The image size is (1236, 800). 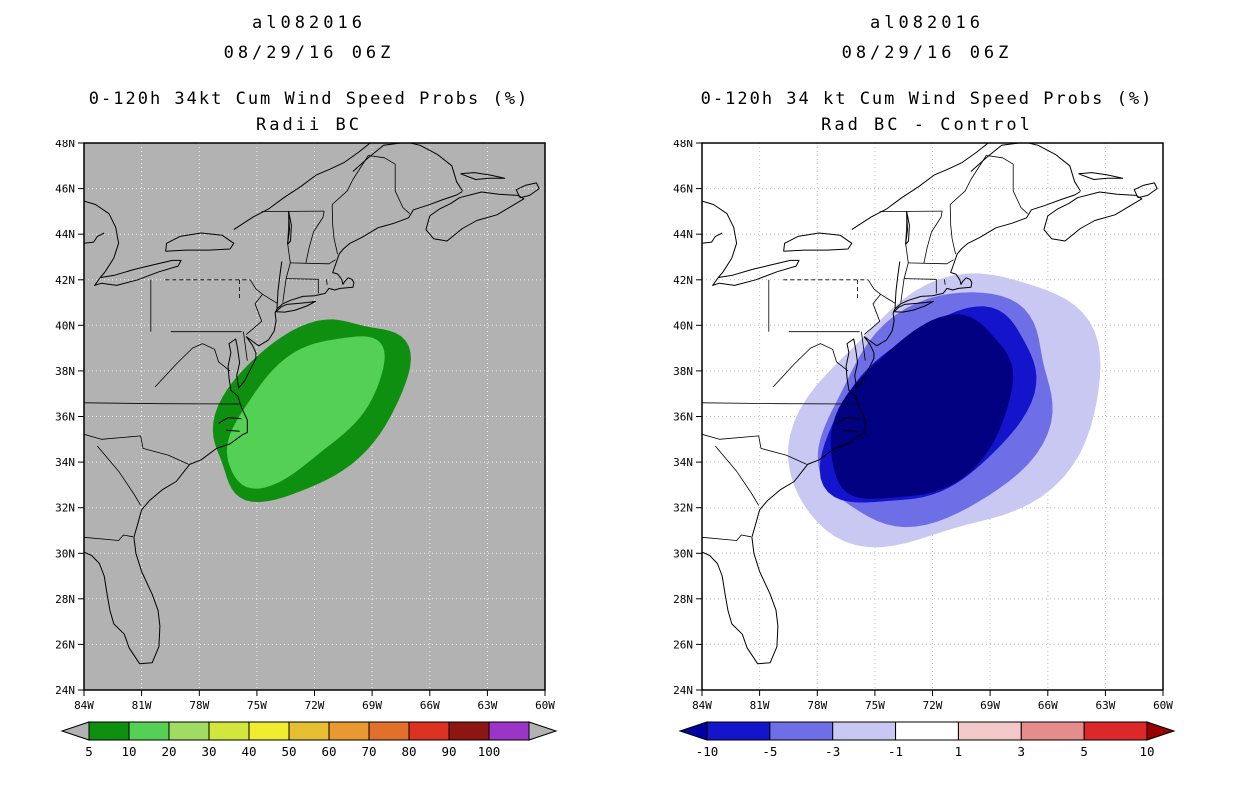 I want to click on lon-tick-label: 66W, so click(x=1048, y=705).